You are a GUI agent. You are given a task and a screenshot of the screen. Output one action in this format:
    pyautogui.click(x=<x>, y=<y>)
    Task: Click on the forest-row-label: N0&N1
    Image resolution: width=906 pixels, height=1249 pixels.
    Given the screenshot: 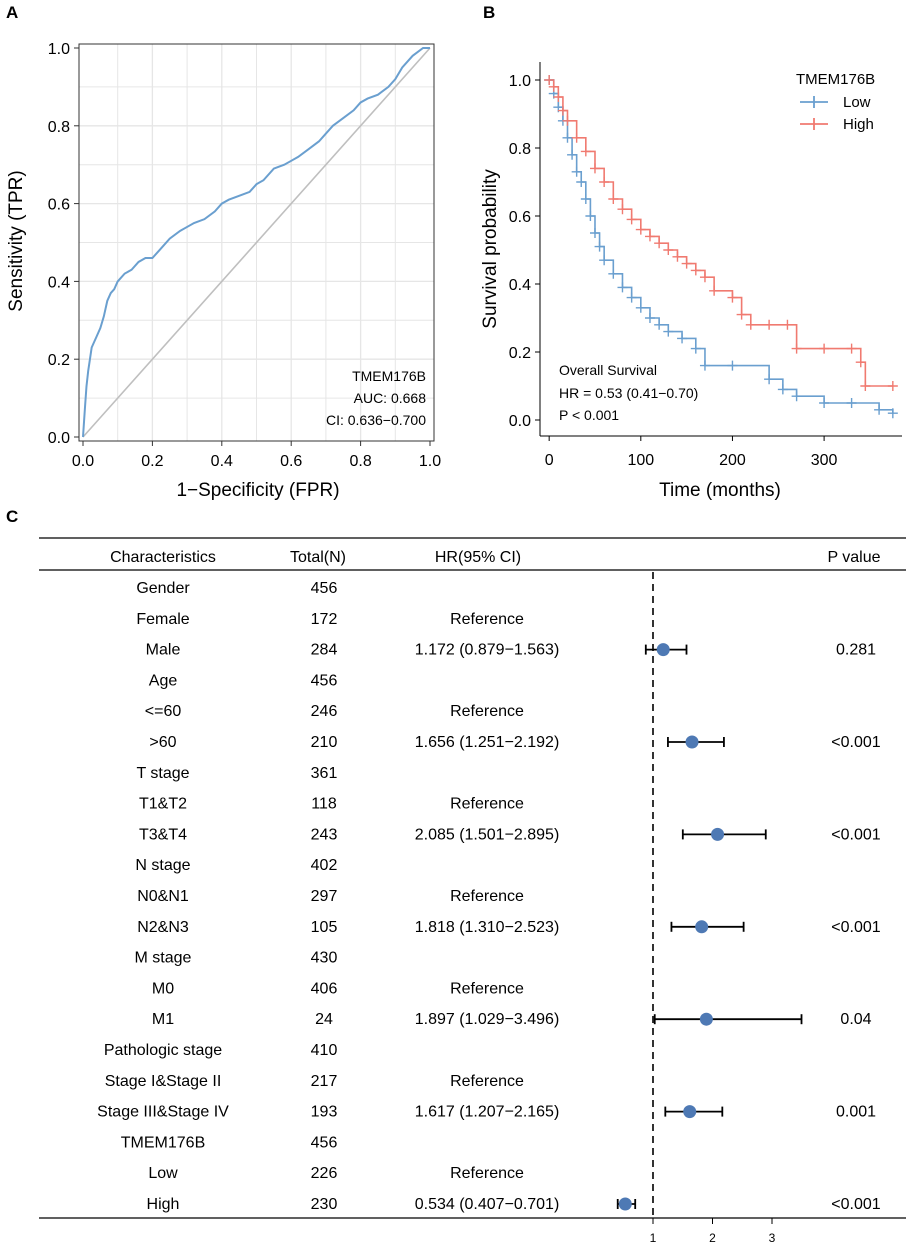 What is the action you would take?
    pyautogui.click(x=163, y=896)
    